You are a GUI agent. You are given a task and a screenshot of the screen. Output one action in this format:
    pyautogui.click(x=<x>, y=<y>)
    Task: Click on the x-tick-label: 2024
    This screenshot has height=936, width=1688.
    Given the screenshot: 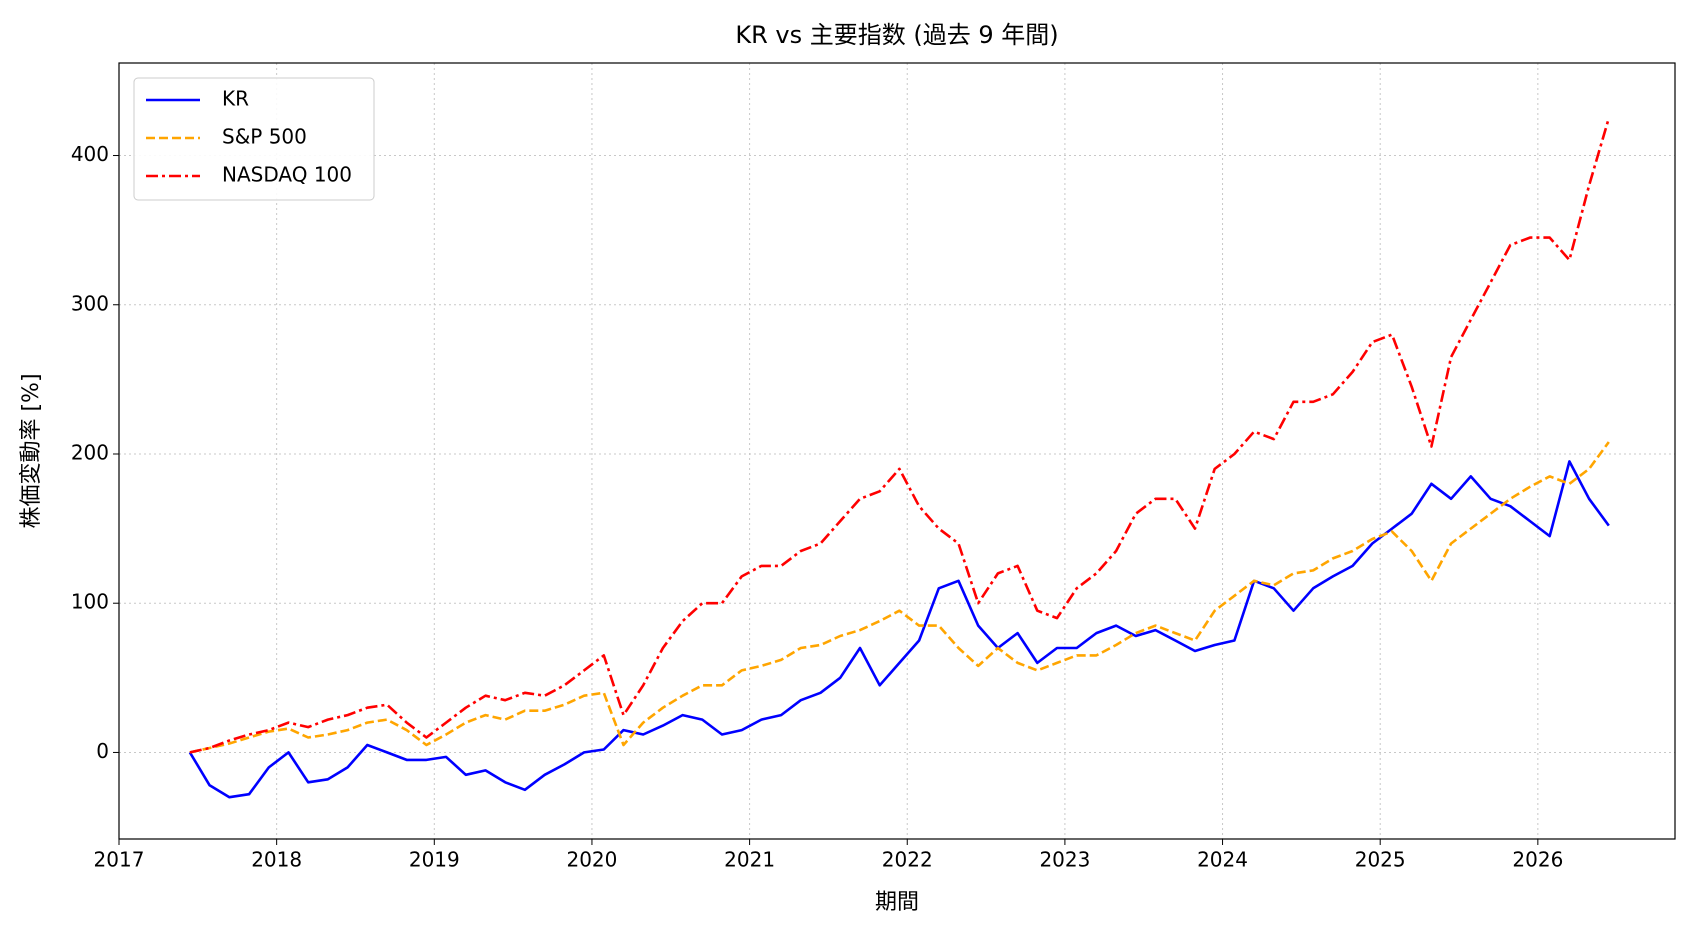 What is the action you would take?
    pyautogui.click(x=1222, y=860)
    